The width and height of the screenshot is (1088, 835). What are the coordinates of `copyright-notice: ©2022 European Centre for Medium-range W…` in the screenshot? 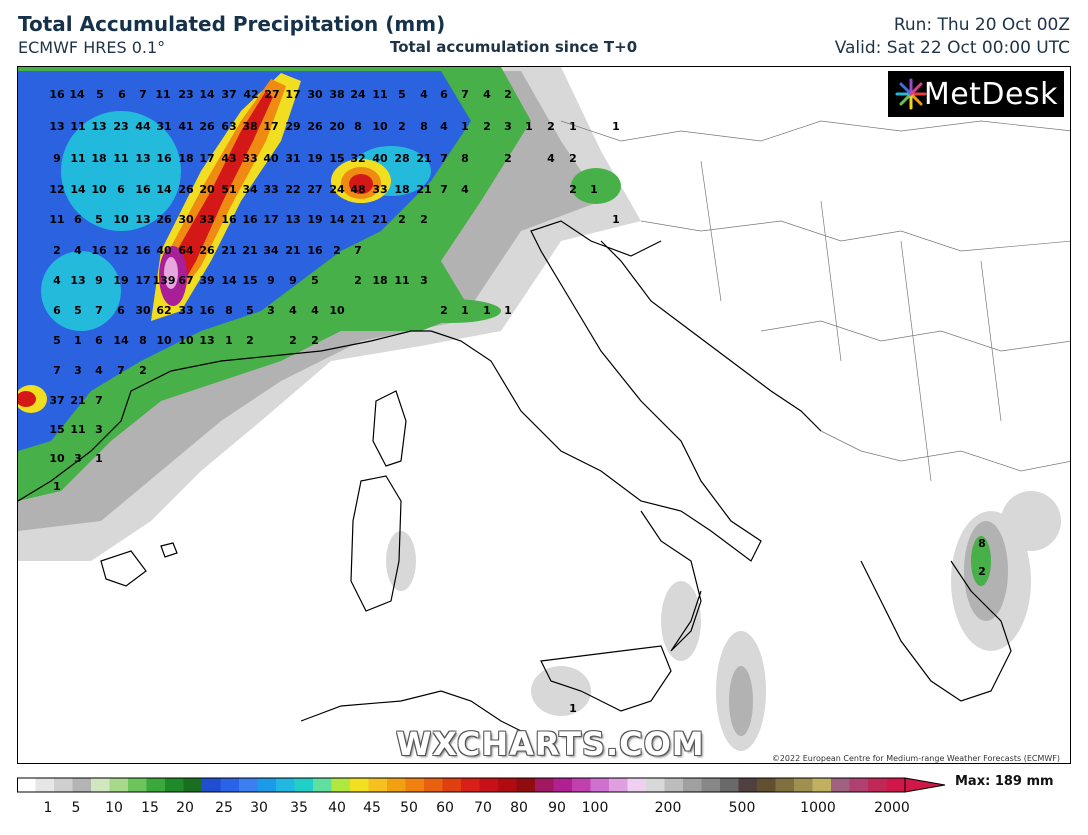 It's located at (915, 758).